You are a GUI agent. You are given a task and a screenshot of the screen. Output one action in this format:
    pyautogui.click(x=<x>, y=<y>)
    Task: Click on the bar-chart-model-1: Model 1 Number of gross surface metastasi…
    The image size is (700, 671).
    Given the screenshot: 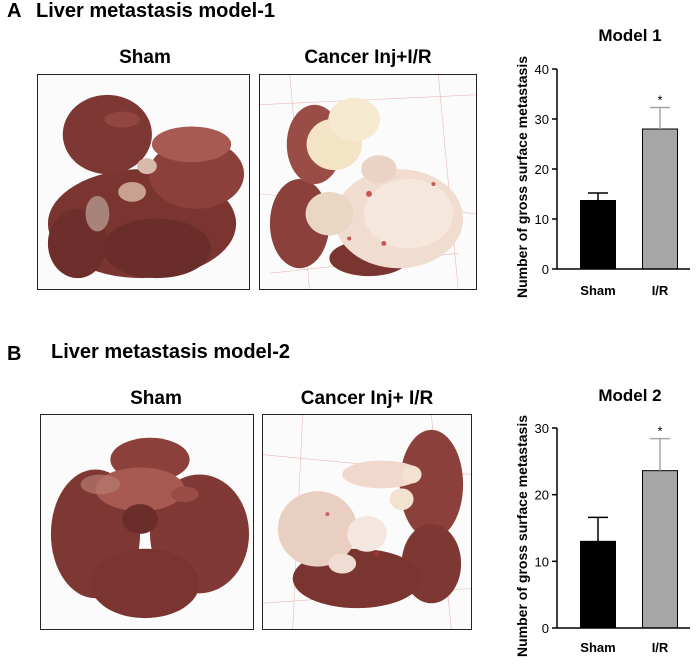 What is the action you would take?
    pyautogui.click(x=602, y=162)
    